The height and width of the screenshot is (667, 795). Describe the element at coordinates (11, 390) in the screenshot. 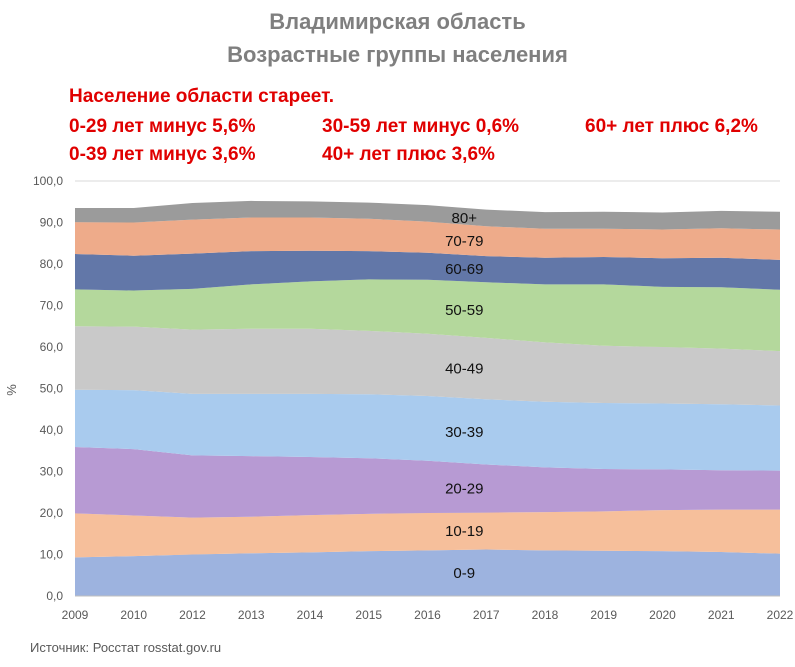

I see `y-axis-label: %` at that location.